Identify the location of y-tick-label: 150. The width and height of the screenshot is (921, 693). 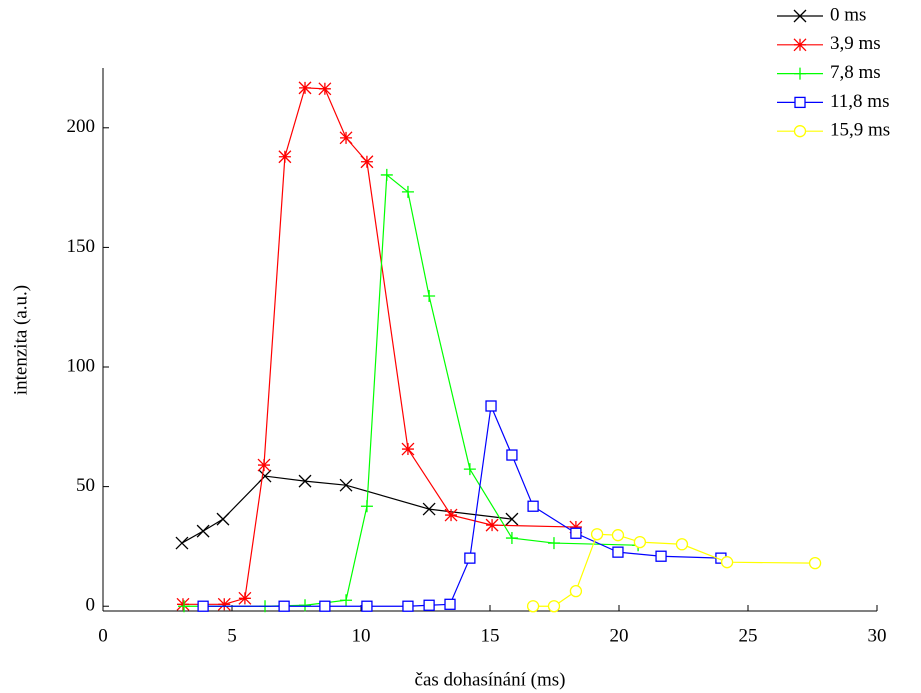
(81, 246).